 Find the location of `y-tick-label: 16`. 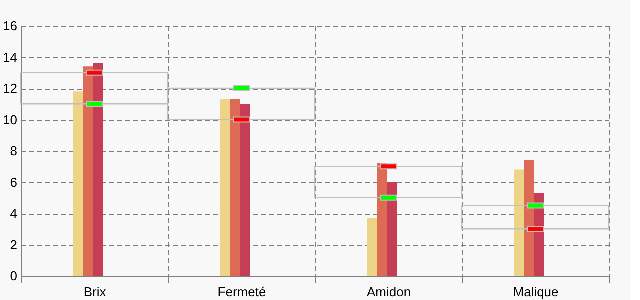

y-tick-label: 16 is located at coordinates (10, 26).